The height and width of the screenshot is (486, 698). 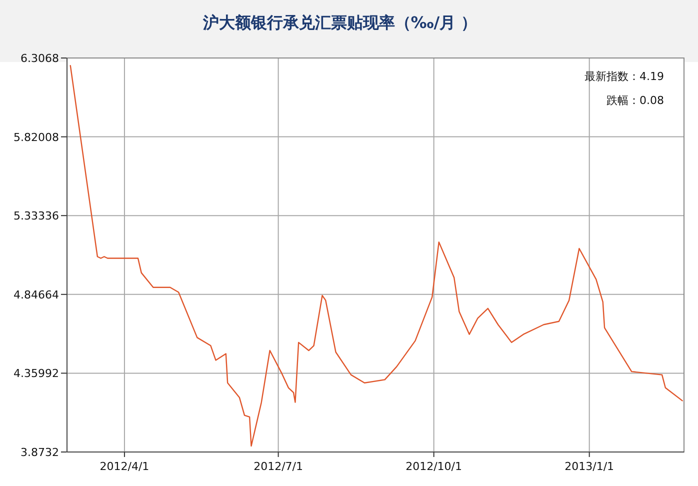 What do you see at coordinates (635, 100) in the screenshot?
I see `annotation: 跌幅：0.08` at bounding box center [635, 100].